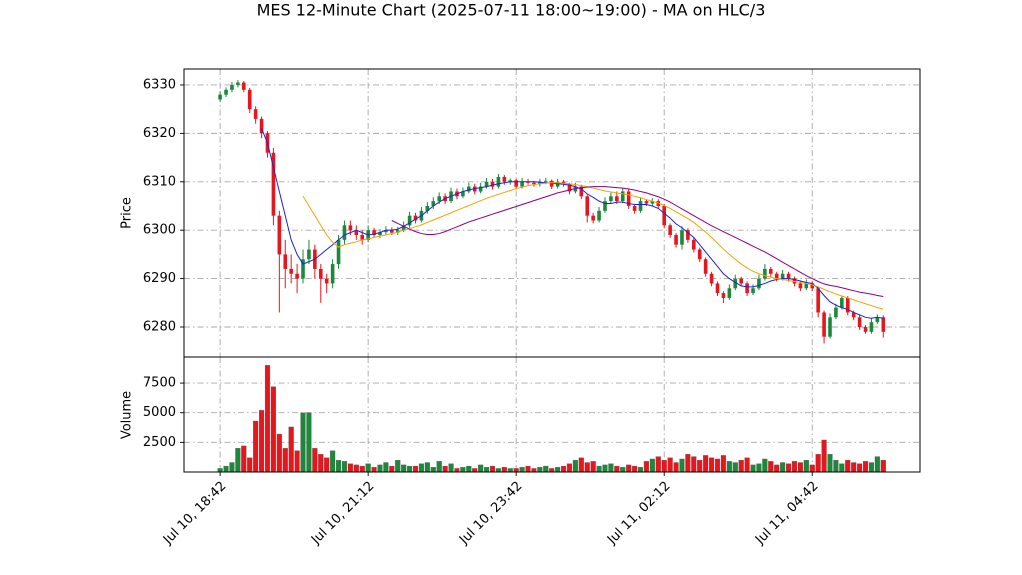 The height and width of the screenshot is (575, 1022). What do you see at coordinates (194, 513) in the screenshot?
I see `x-tick-label: Jul 10, 18:42` at bounding box center [194, 513].